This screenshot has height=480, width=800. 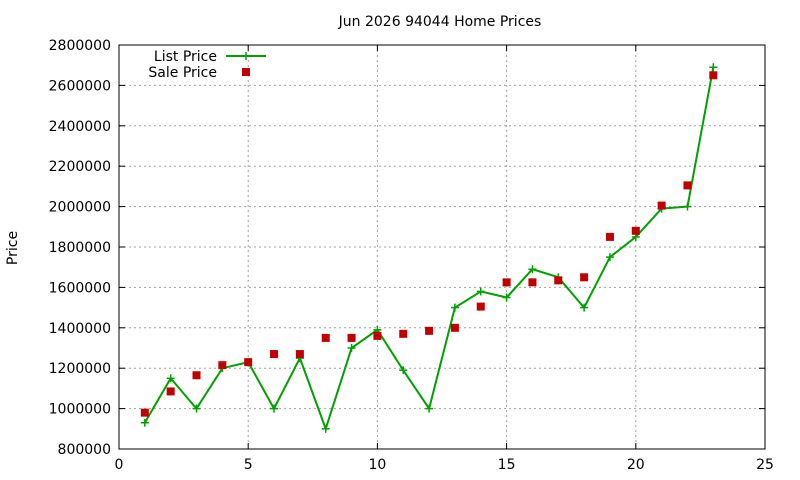 What do you see at coordinates (377, 465) in the screenshot?
I see `x-tick-label: 10` at bounding box center [377, 465].